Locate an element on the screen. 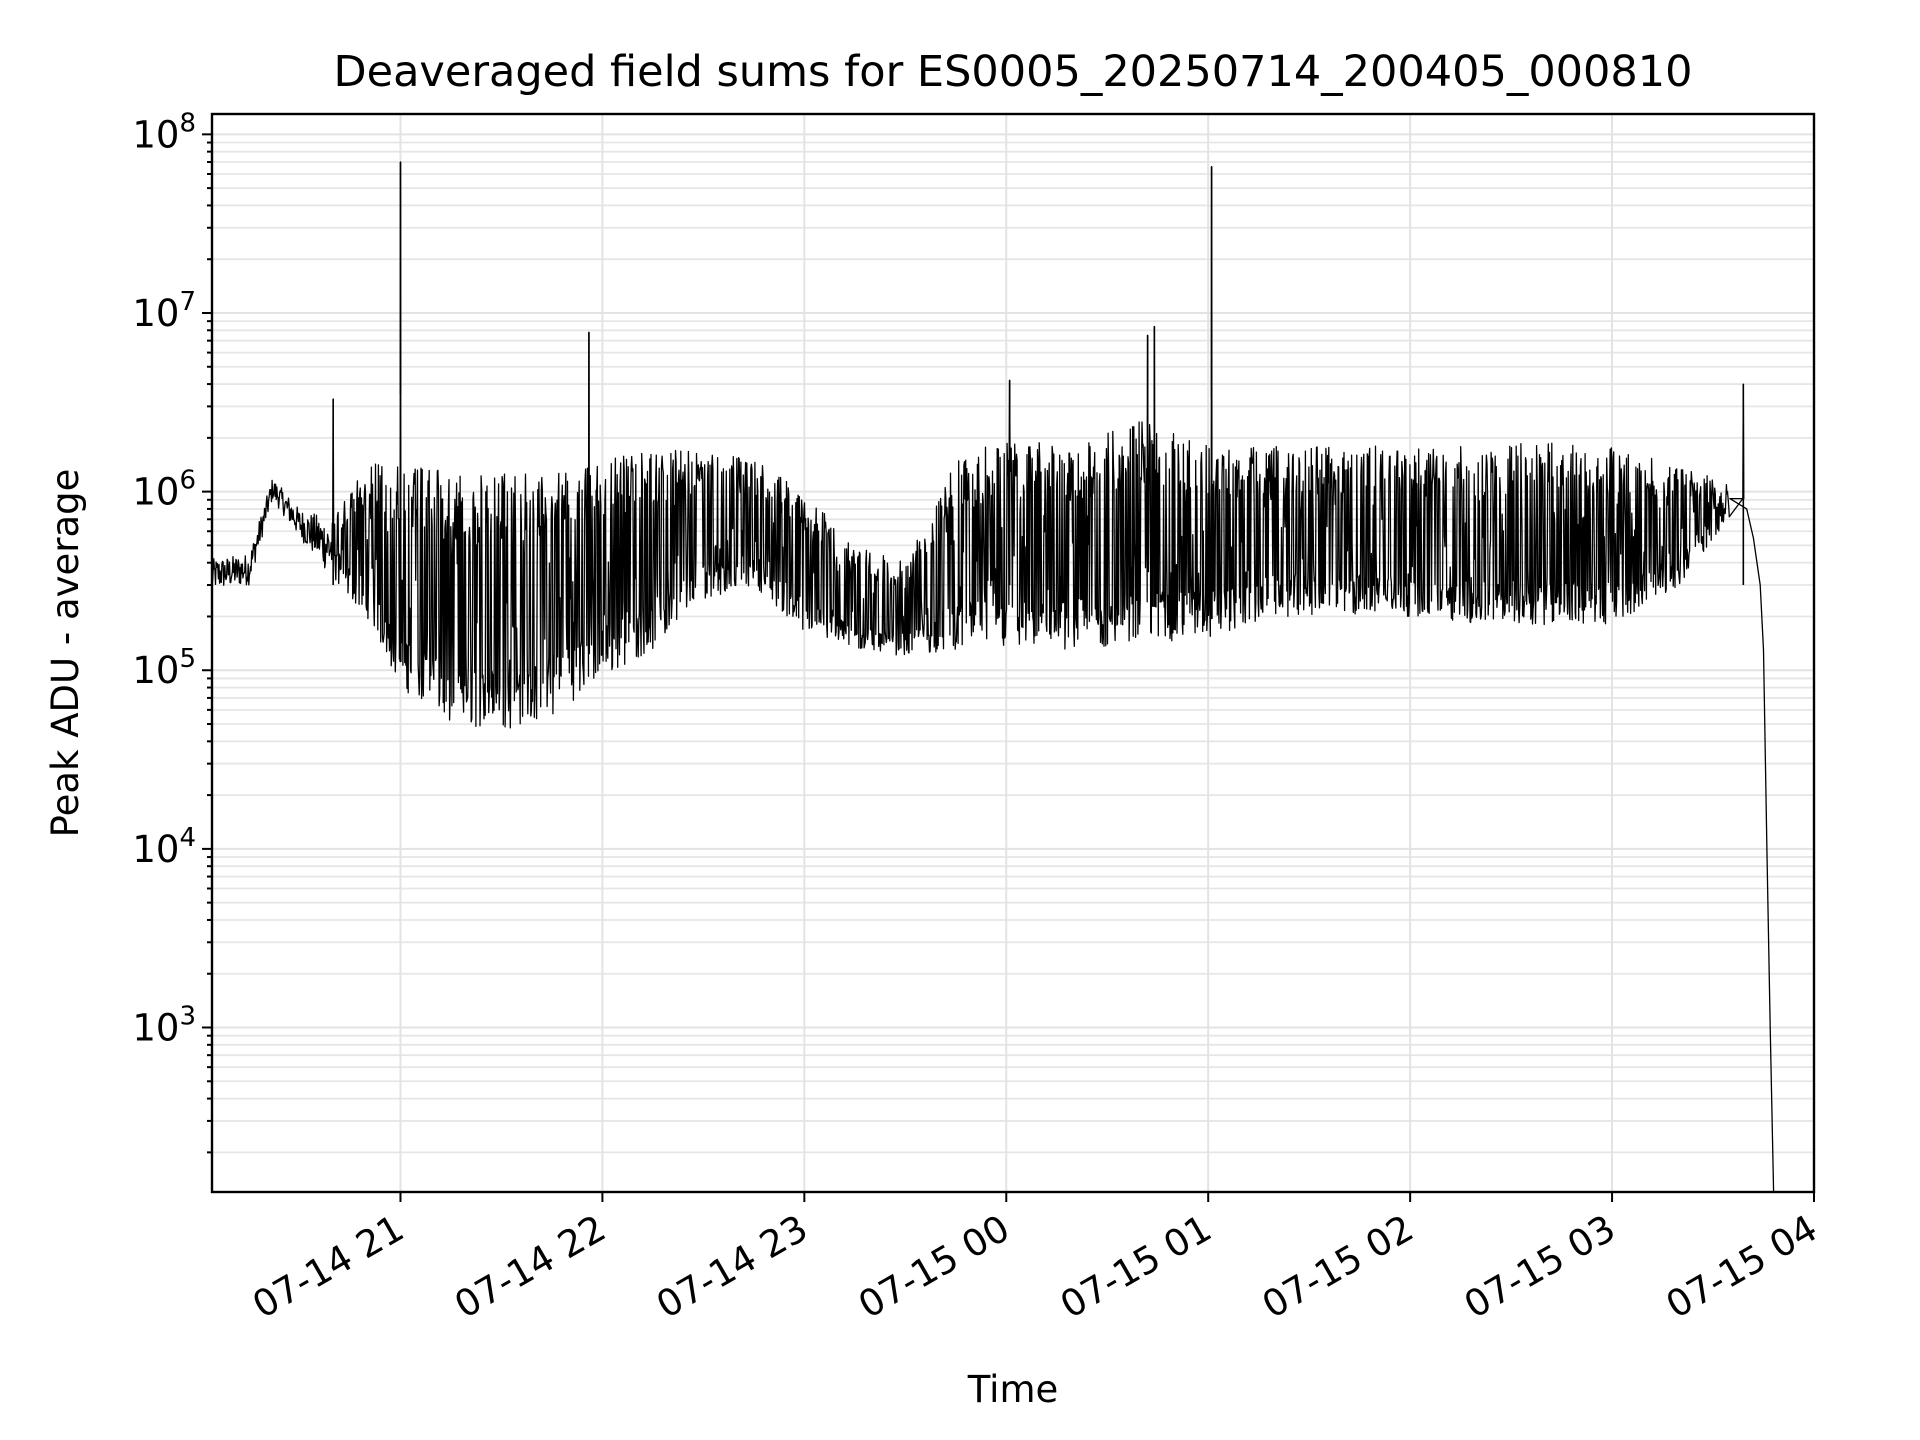 The width and height of the screenshot is (1920, 1440). y-tick-label: 106 is located at coordinates (164, 490).